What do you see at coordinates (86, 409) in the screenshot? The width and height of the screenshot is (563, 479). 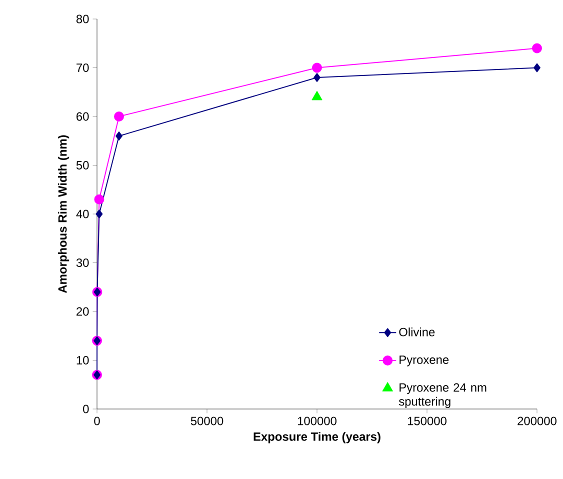 I see `y-tick-label: 0` at bounding box center [86, 409].